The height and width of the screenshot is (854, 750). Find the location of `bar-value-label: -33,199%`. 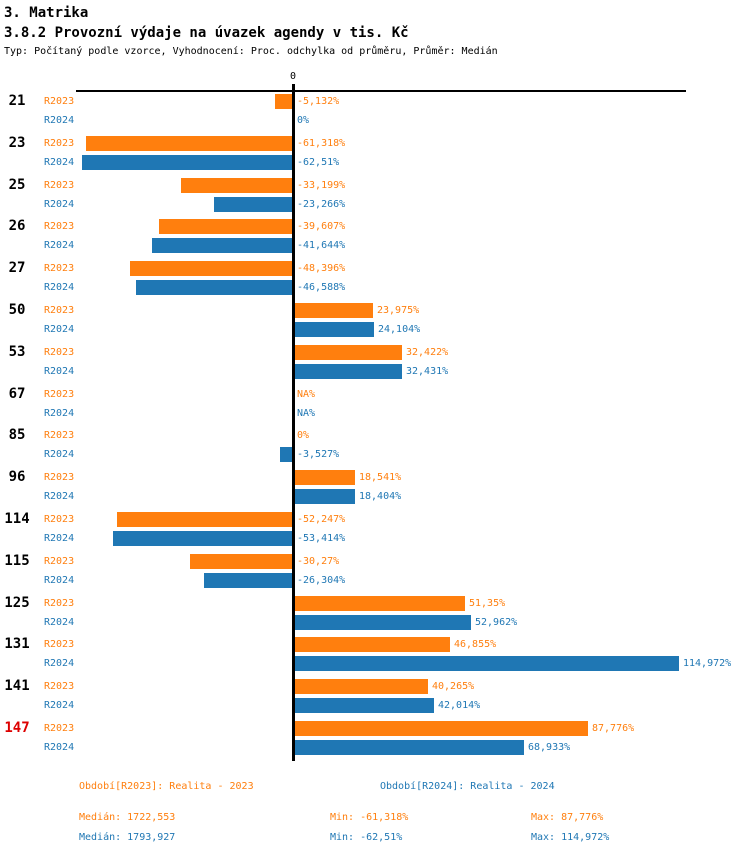

bar-value-label: -33,199% is located at coordinates (321, 185).